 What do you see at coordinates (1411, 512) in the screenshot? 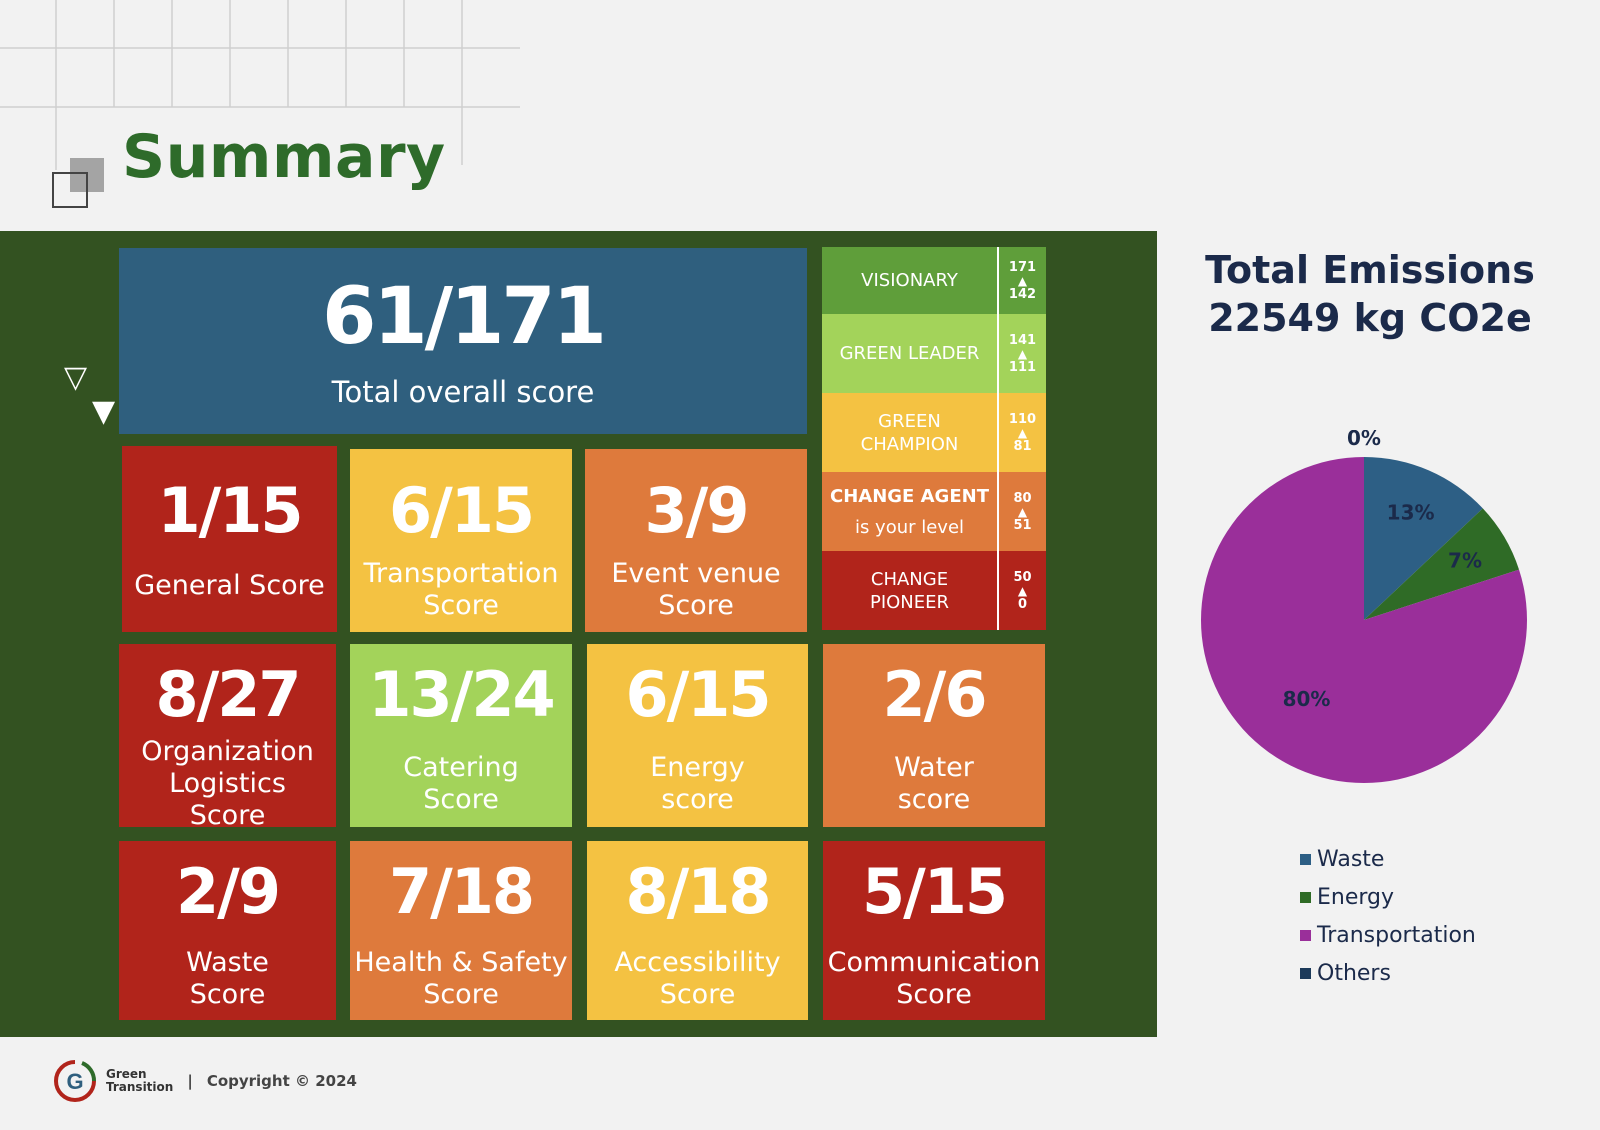
I see `pie-data-label: 13%` at bounding box center [1411, 512].